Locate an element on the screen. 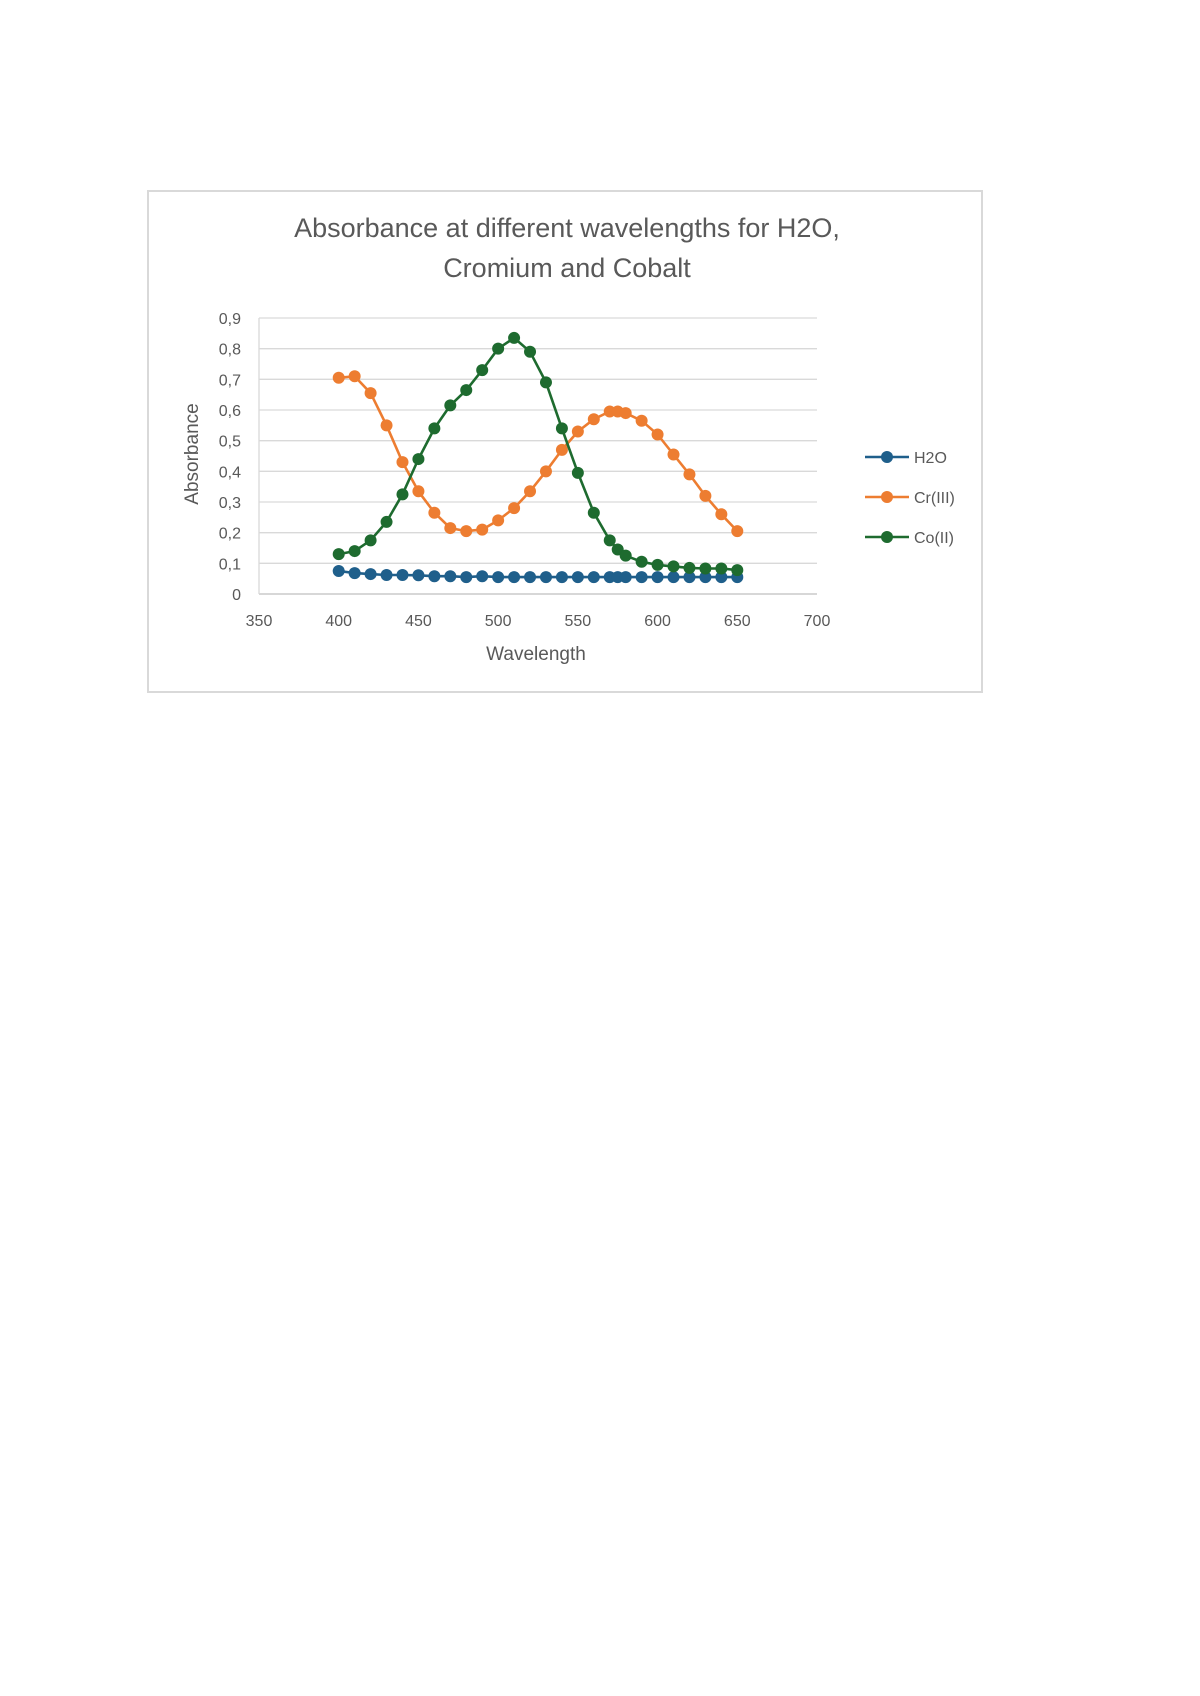 This screenshot has height=1696, width=1200. x-tick-label: 600 is located at coordinates (657, 621).